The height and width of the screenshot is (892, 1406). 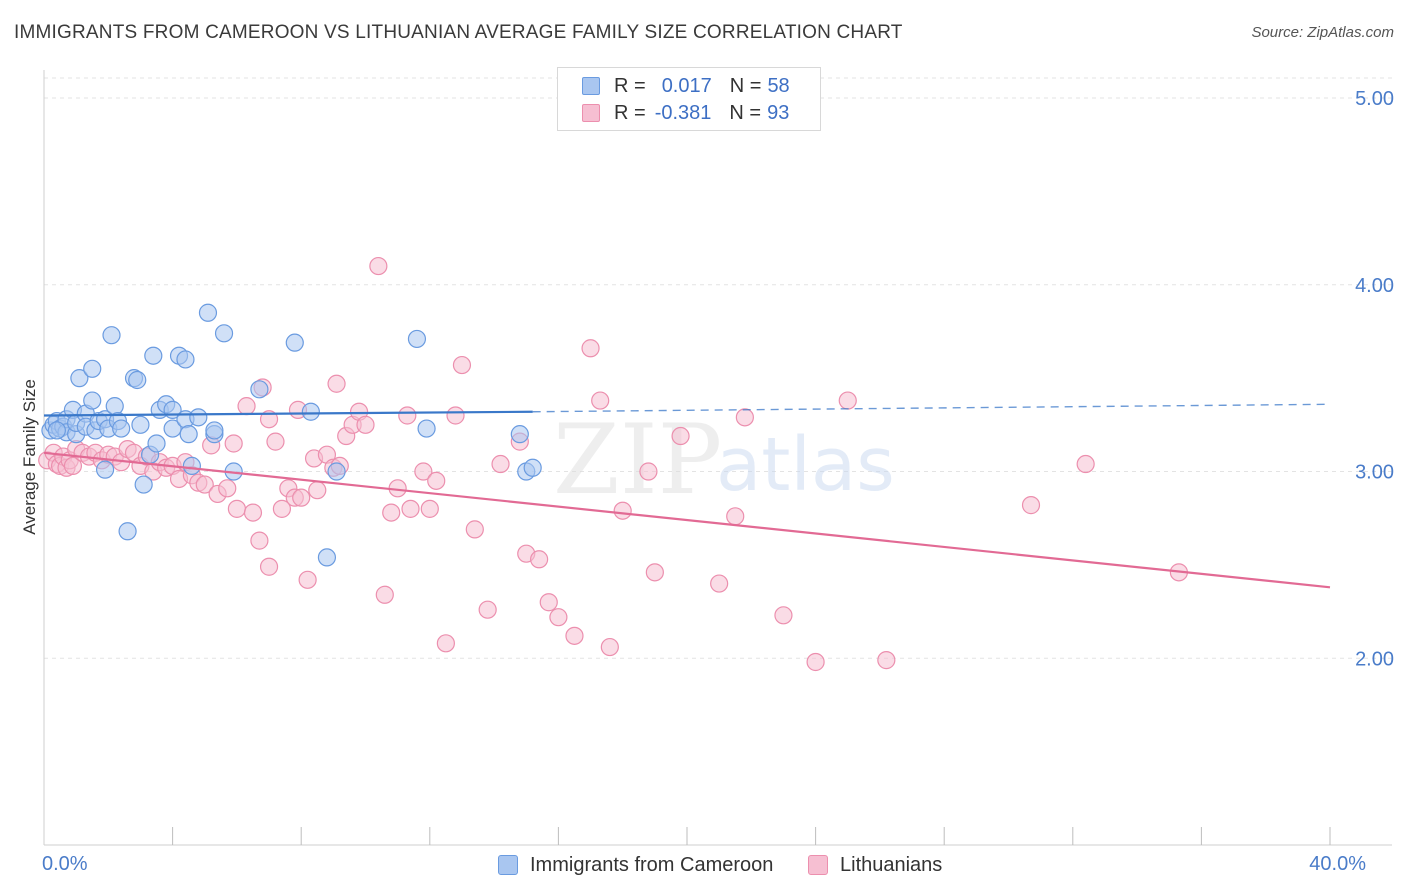 I want to click on bottom-legend-label: Lithuanians, so click(x=891, y=864).